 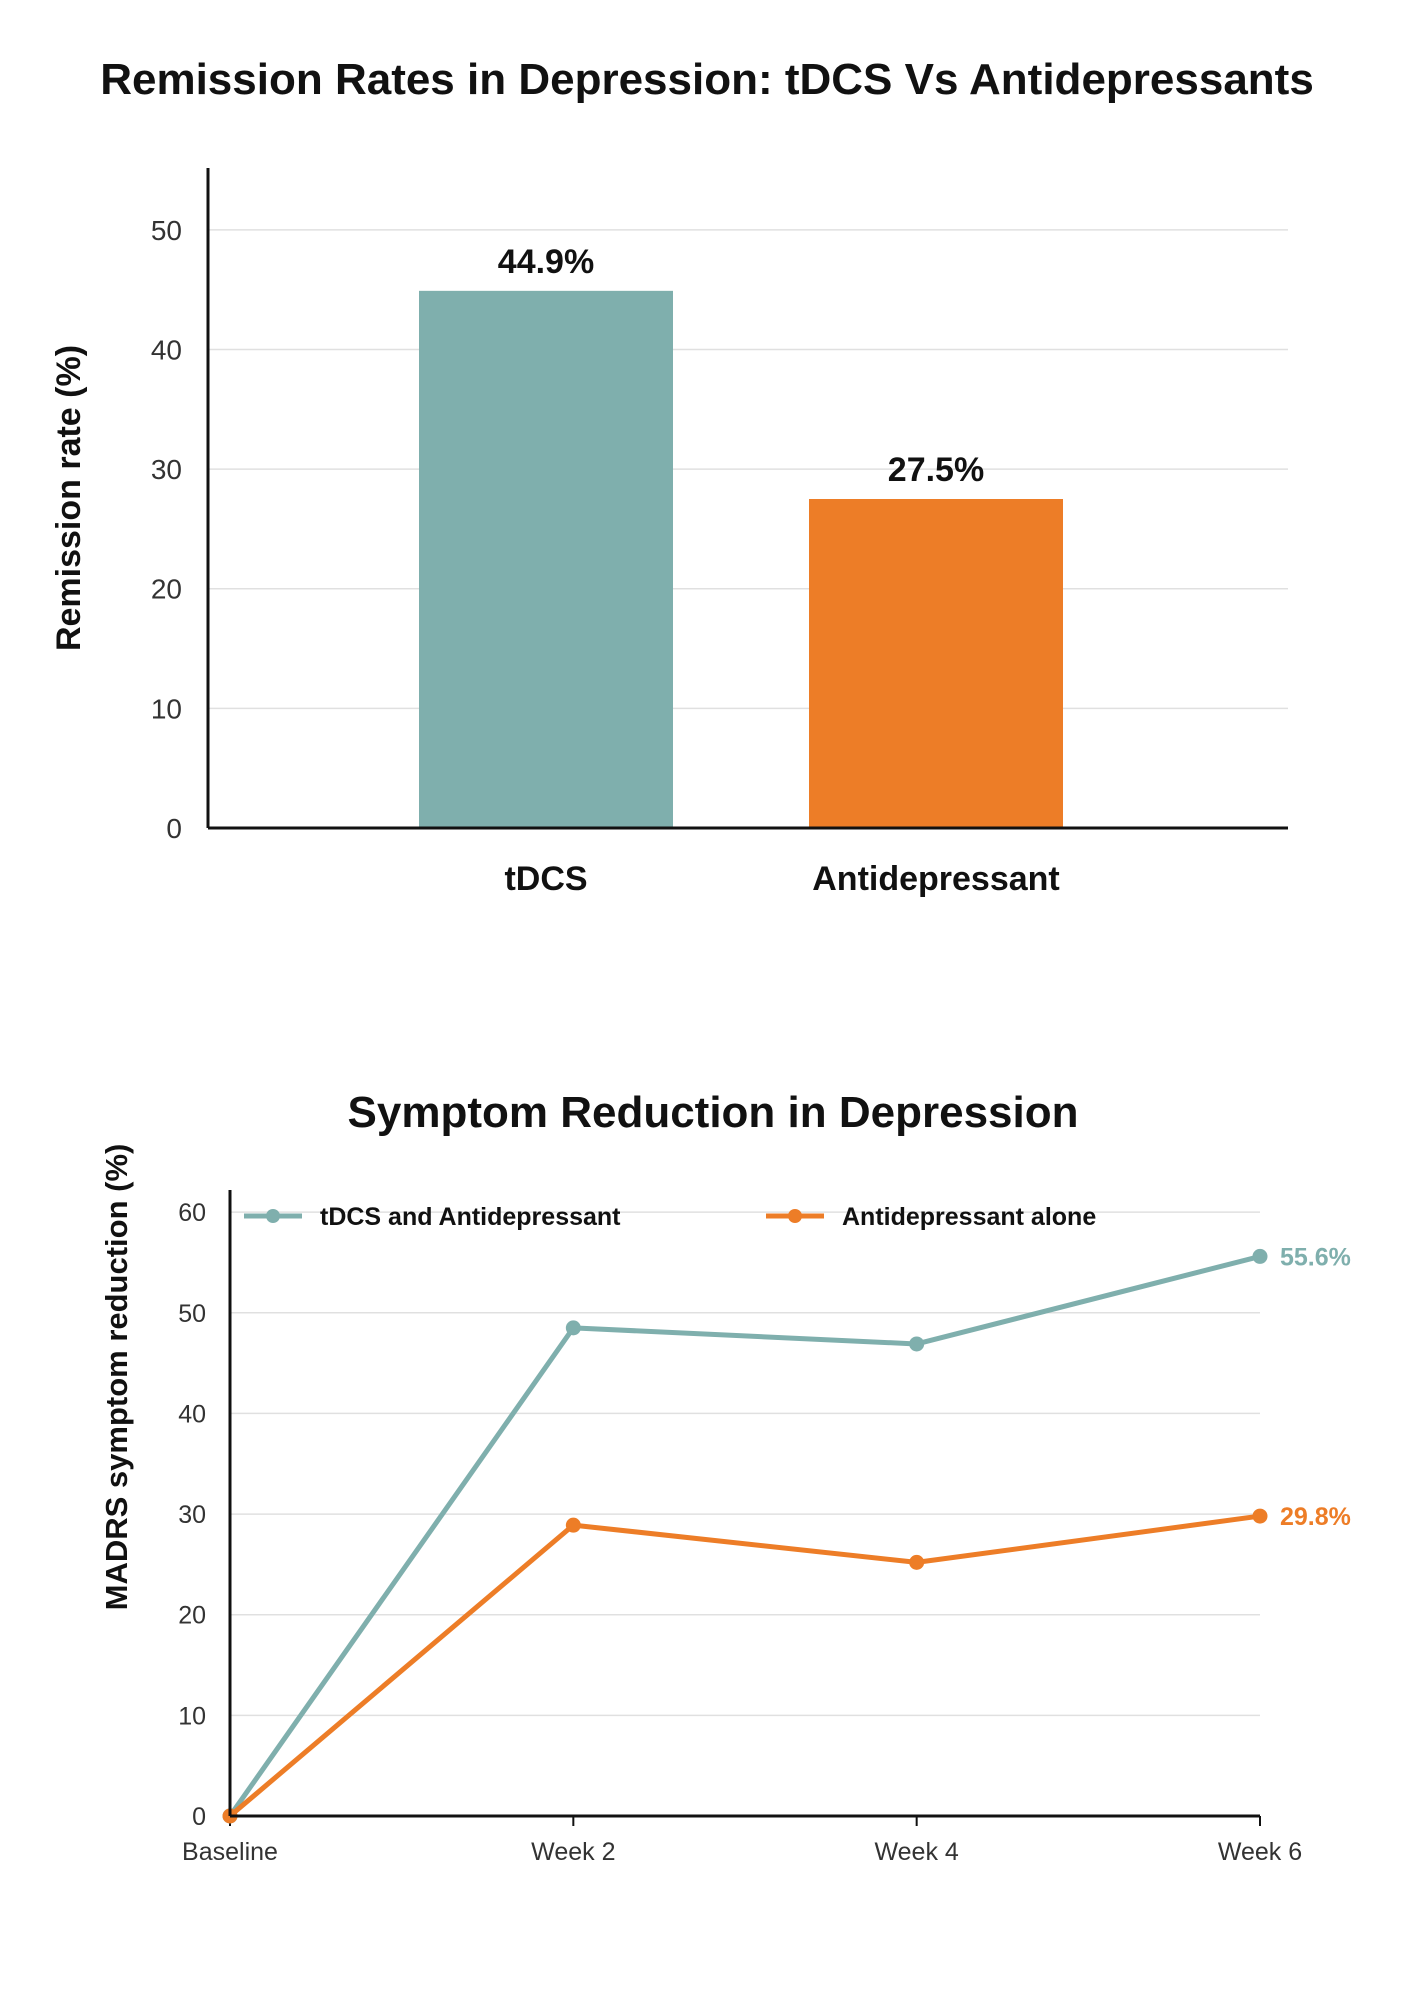 What do you see at coordinates (573, 1852) in the screenshot?
I see `line-x-tick-label: Week 2` at bounding box center [573, 1852].